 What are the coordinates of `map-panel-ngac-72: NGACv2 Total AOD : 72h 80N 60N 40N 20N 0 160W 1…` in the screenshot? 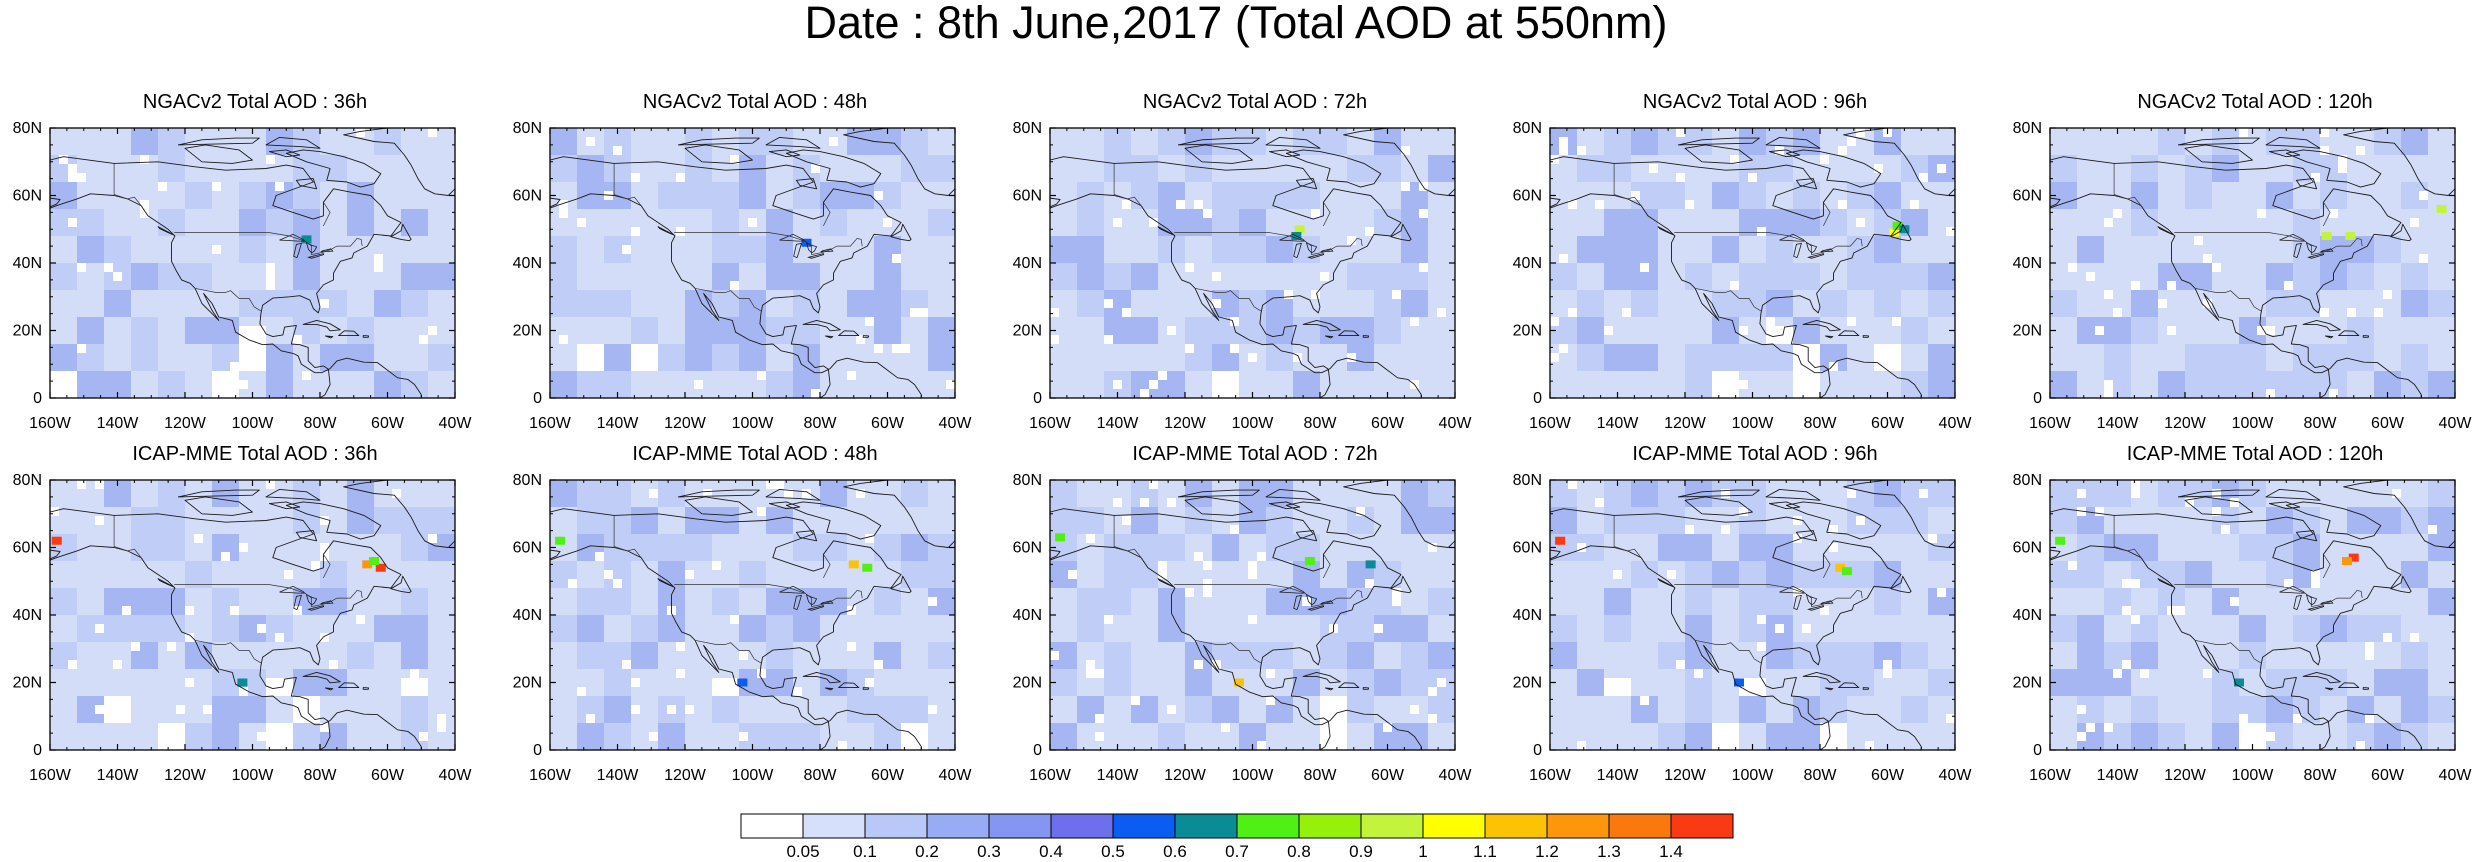 It's located at (1236, 260).